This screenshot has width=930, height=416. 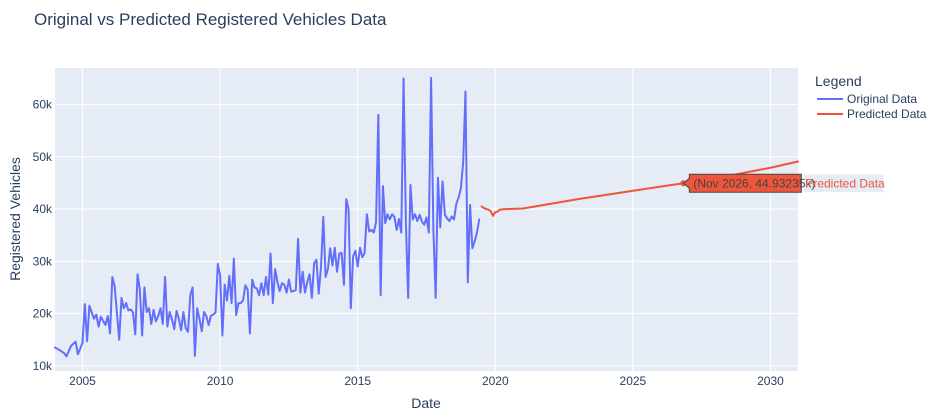 I want to click on x-tick-label: 2030, so click(x=770, y=381).